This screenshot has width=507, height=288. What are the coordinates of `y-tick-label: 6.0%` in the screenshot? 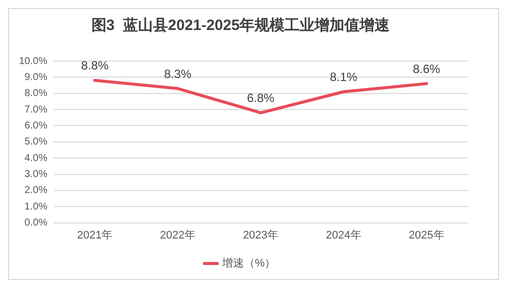 It's located at (36, 126).